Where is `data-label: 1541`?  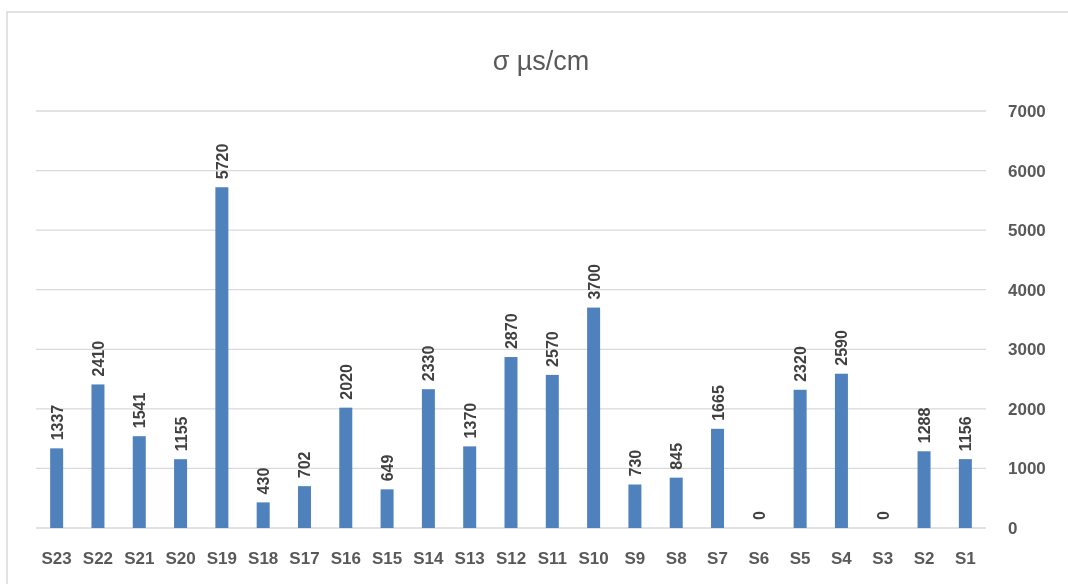 data-label: 1541 is located at coordinates (140, 410).